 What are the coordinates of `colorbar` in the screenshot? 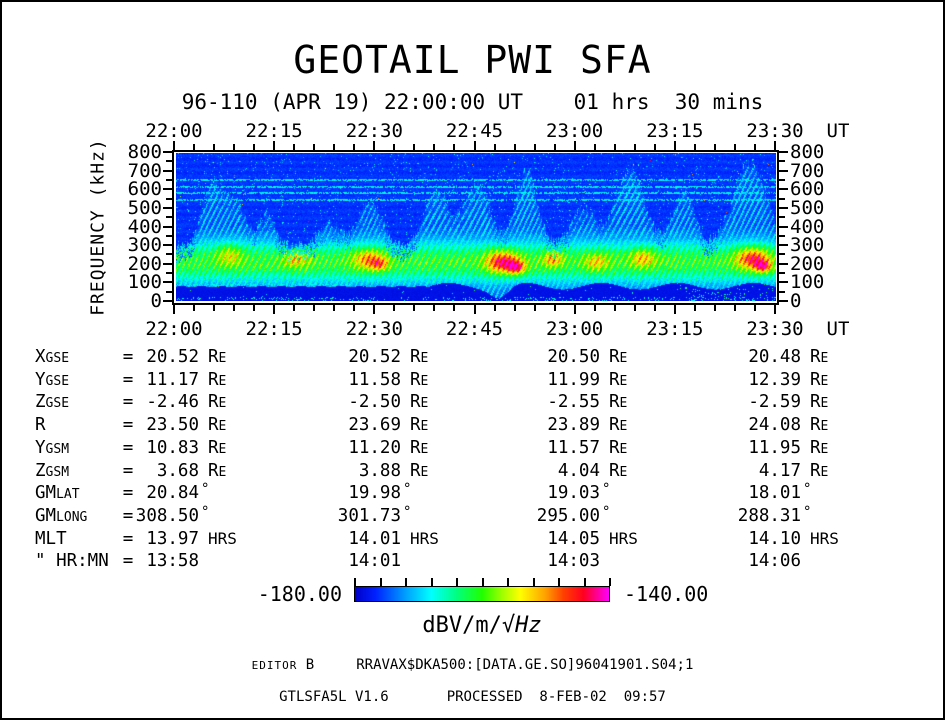 It's located at (482, 594).